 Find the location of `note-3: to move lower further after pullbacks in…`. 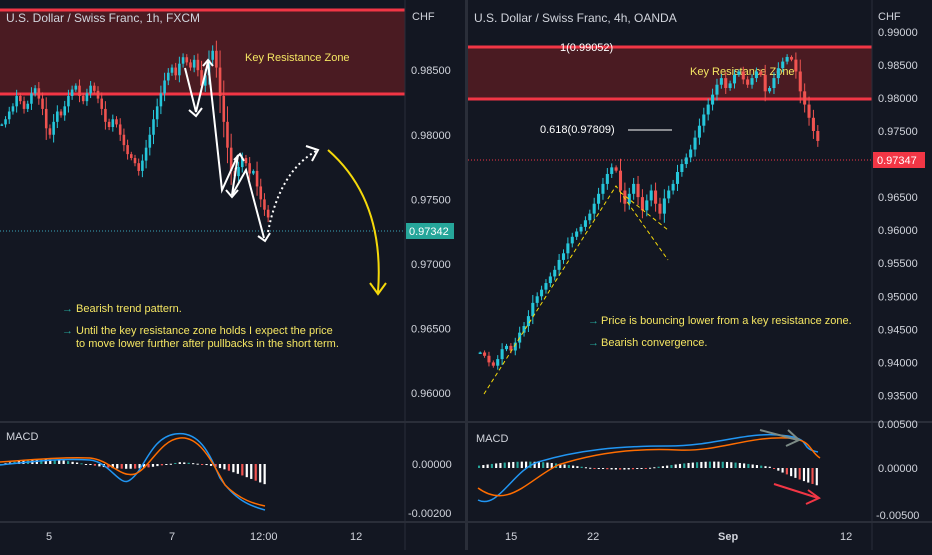

note-3: to move lower further after pullbacks in… is located at coordinates (207, 344).